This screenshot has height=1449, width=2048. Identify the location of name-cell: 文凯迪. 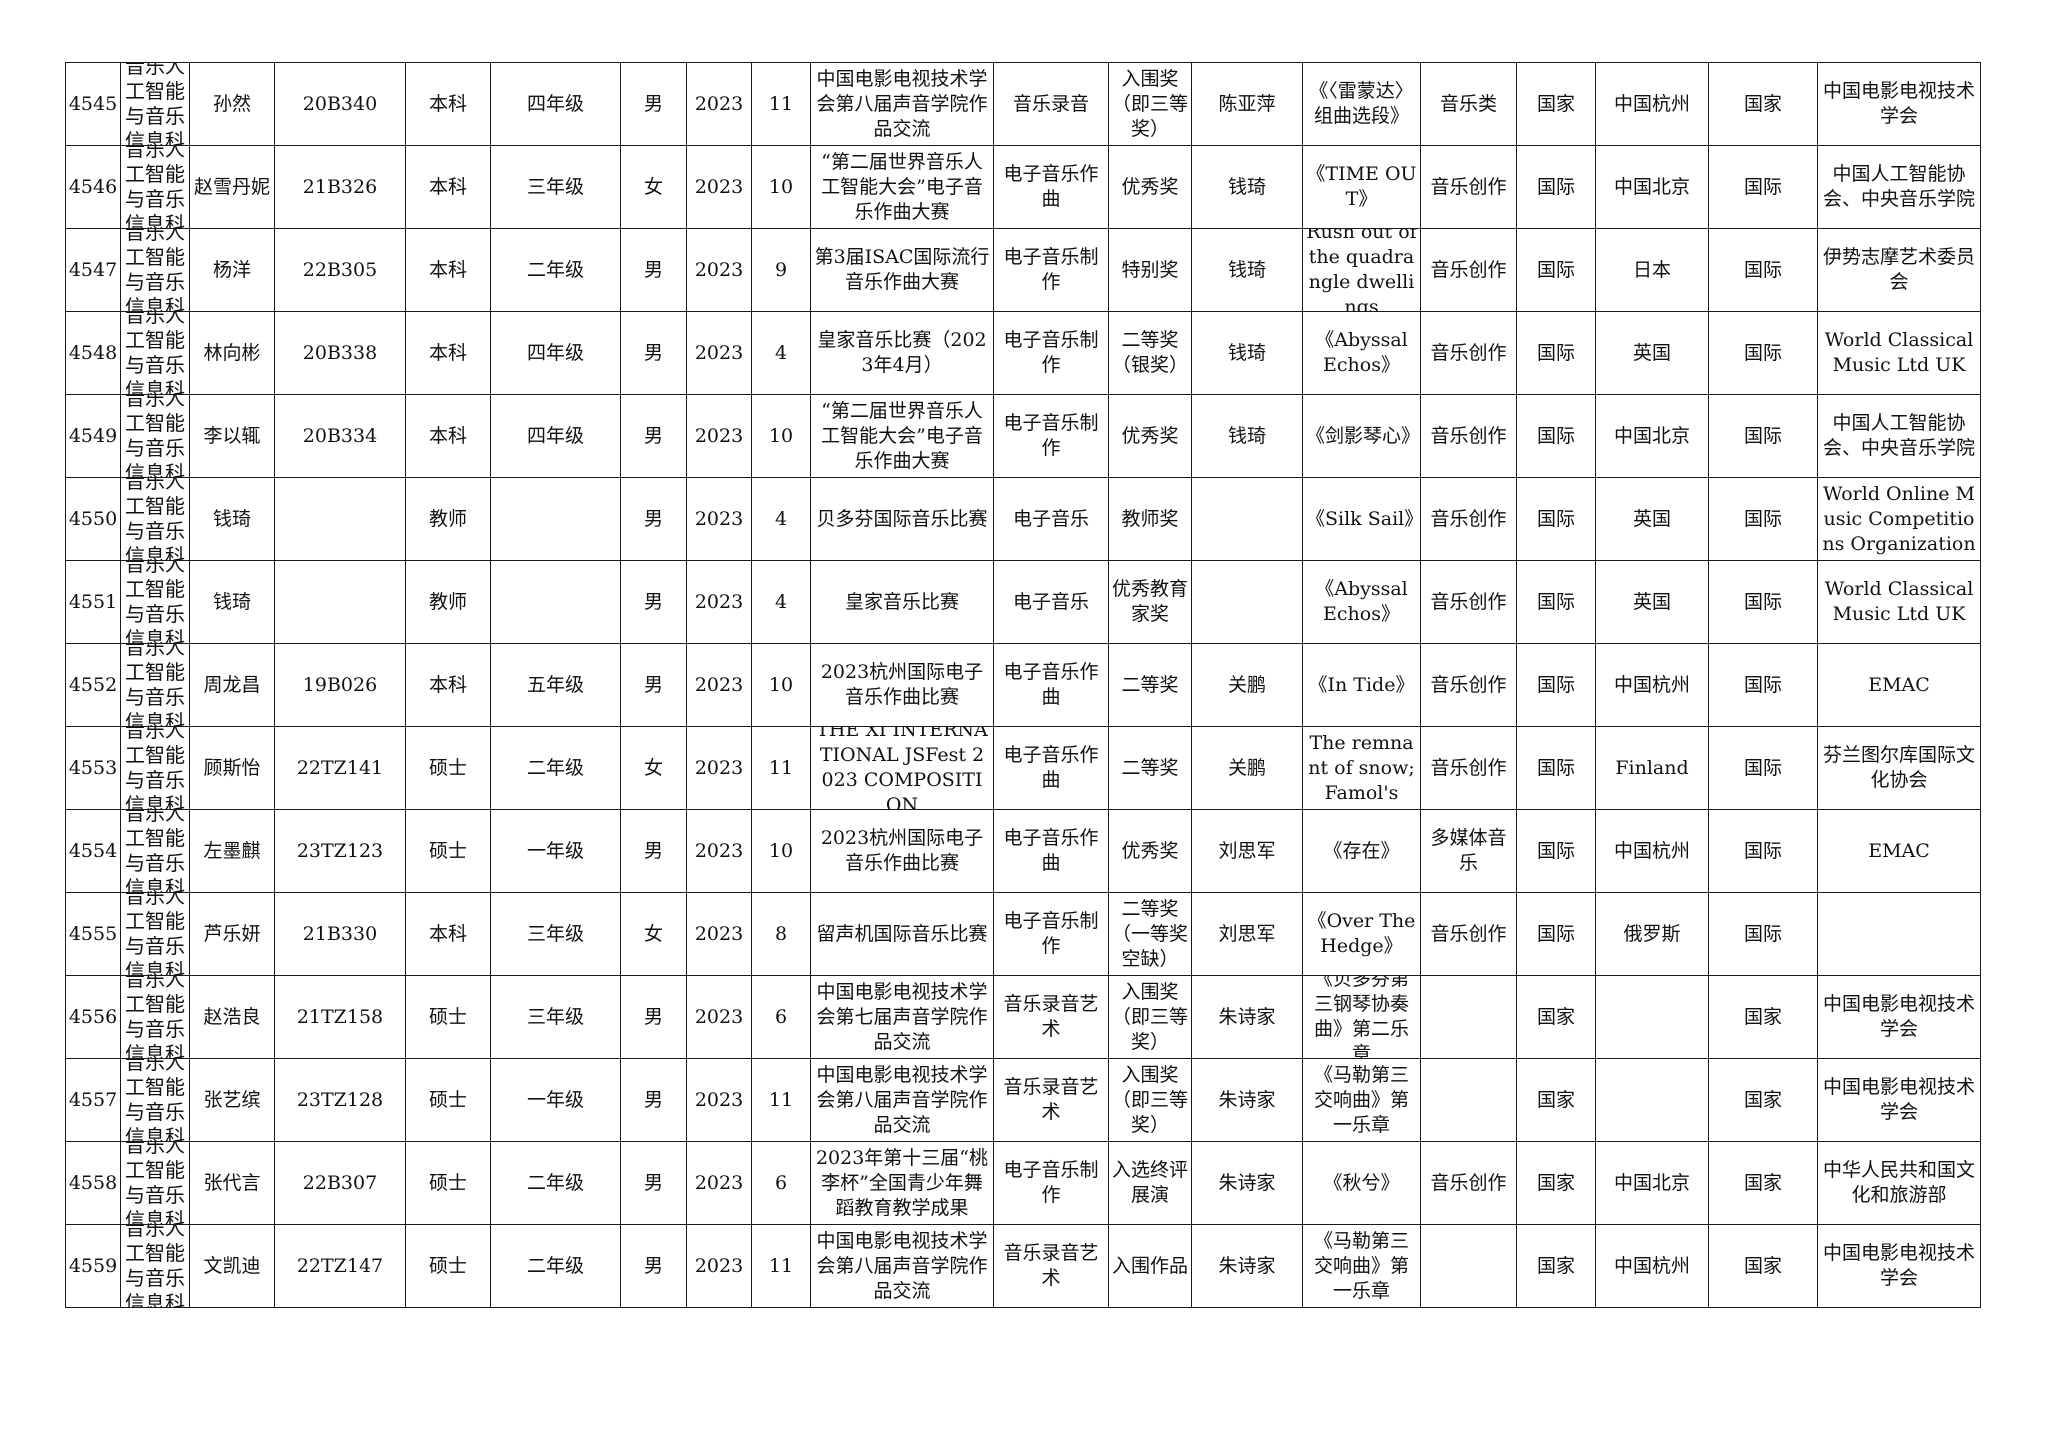
(232, 1266).